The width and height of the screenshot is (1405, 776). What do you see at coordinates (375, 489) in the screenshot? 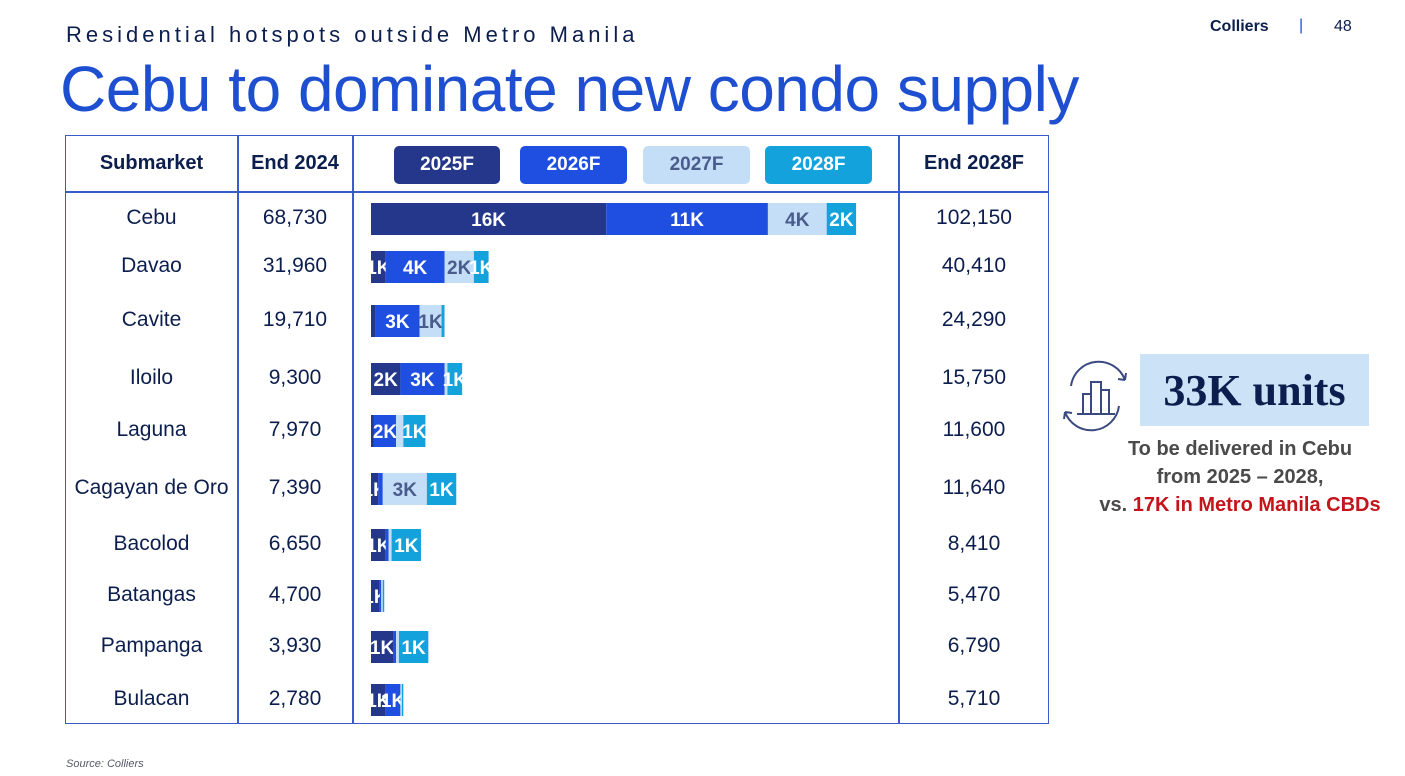
I see `bar-2025f-cagayan-de-oro` at bounding box center [375, 489].